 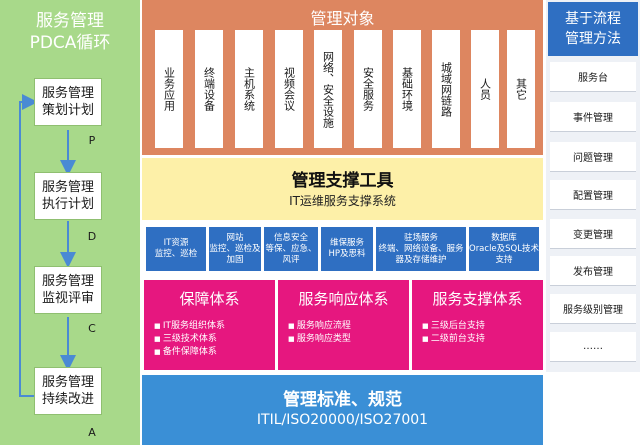 What do you see at coordinates (68, 102) in the screenshot?
I see `pdca-step-plan: 服务管理 策划计划` at bounding box center [68, 102].